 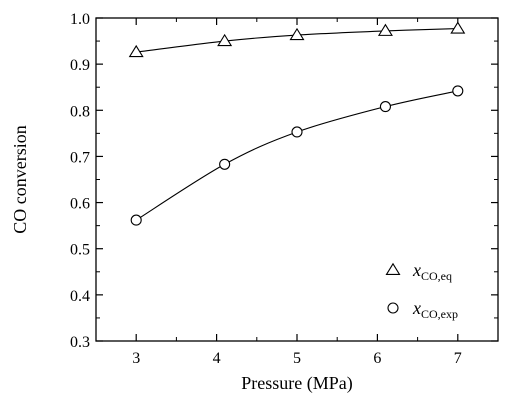 What do you see at coordinates (217, 358) in the screenshot?
I see `x-tick-label: 4` at bounding box center [217, 358].